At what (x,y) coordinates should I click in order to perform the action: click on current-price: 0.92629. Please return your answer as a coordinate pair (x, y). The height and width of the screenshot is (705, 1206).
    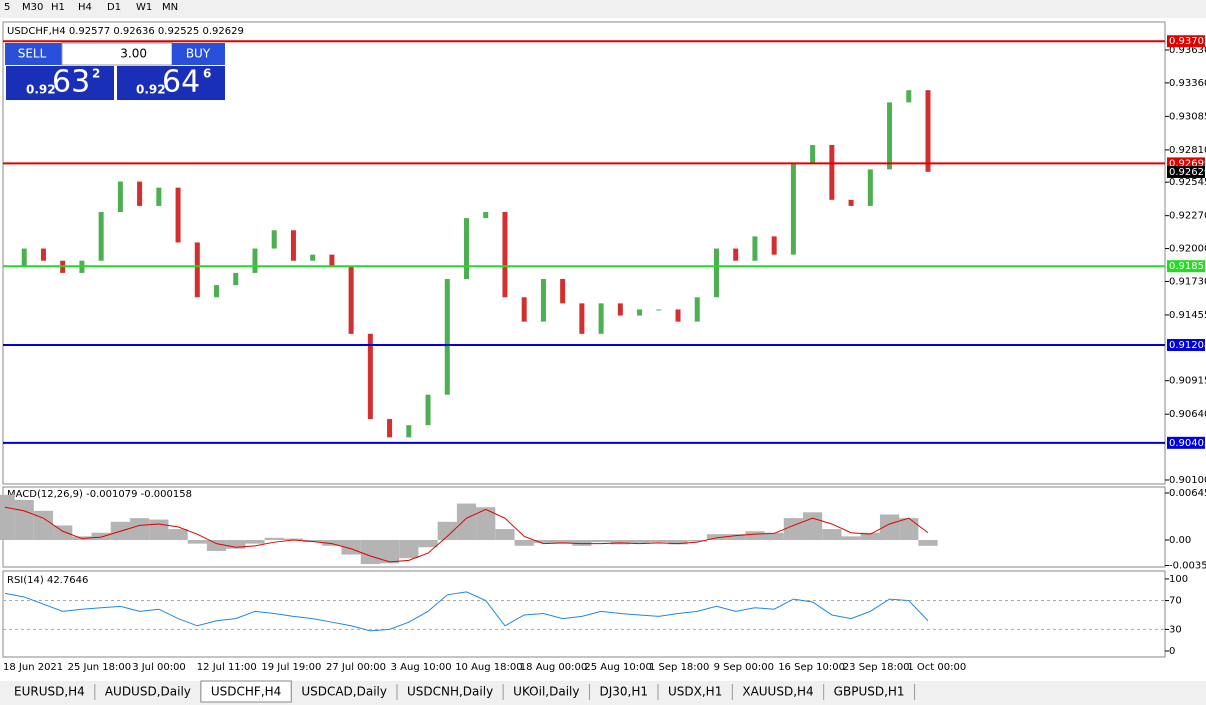
    Looking at the image, I should click on (1187, 172).